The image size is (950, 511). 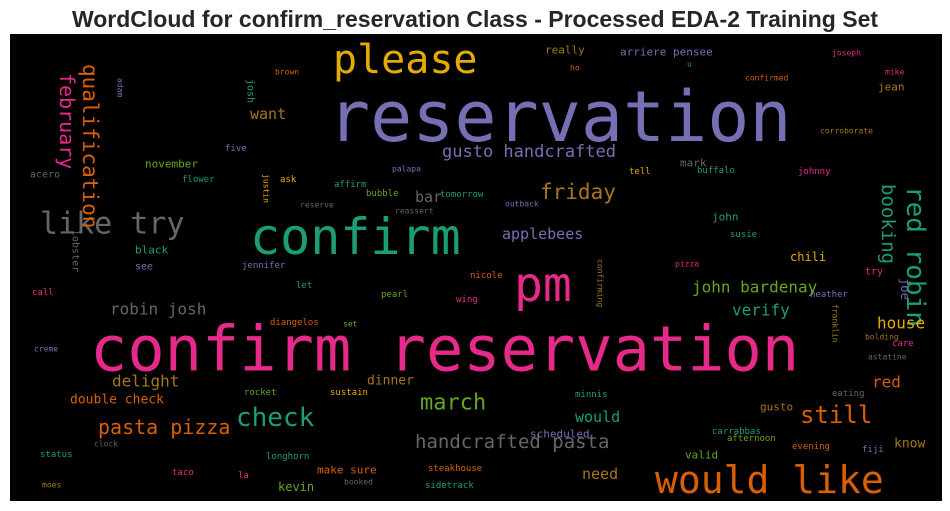 What do you see at coordinates (266, 188) in the screenshot?
I see `word-justin: justin` at bounding box center [266, 188].